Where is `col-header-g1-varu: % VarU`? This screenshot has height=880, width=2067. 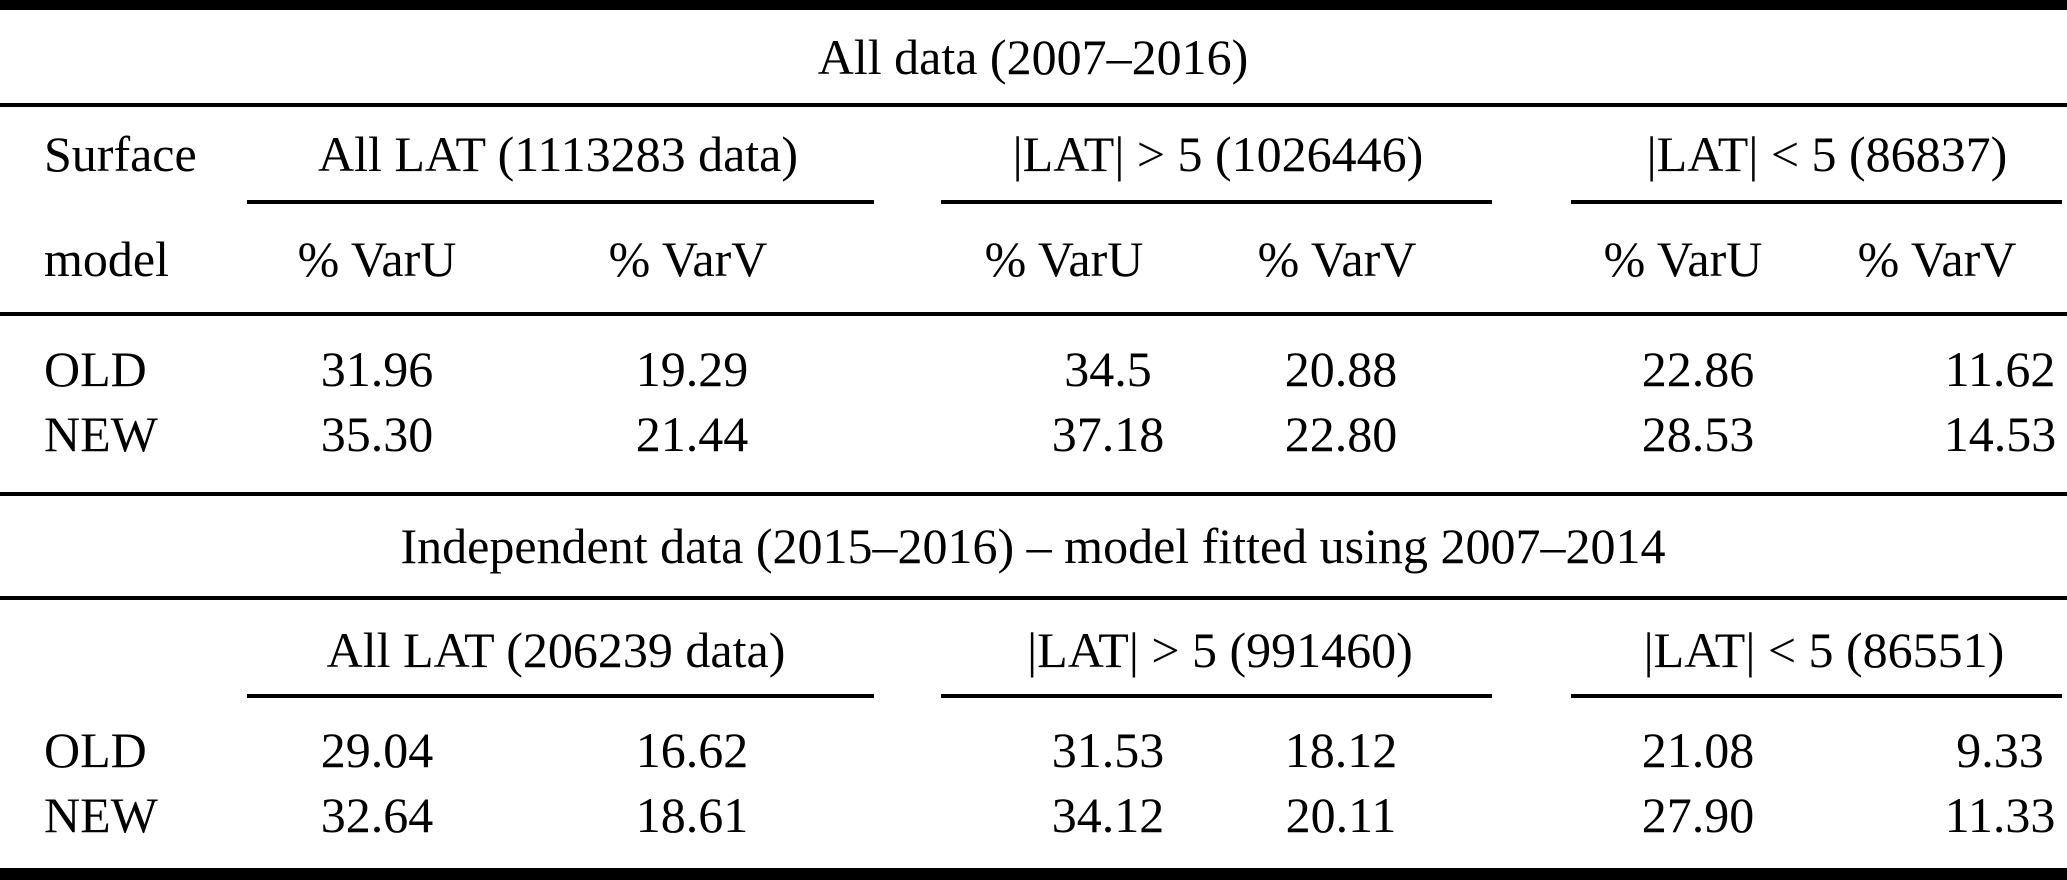
col-header-g1-varu: % VarU is located at coordinates (377, 259).